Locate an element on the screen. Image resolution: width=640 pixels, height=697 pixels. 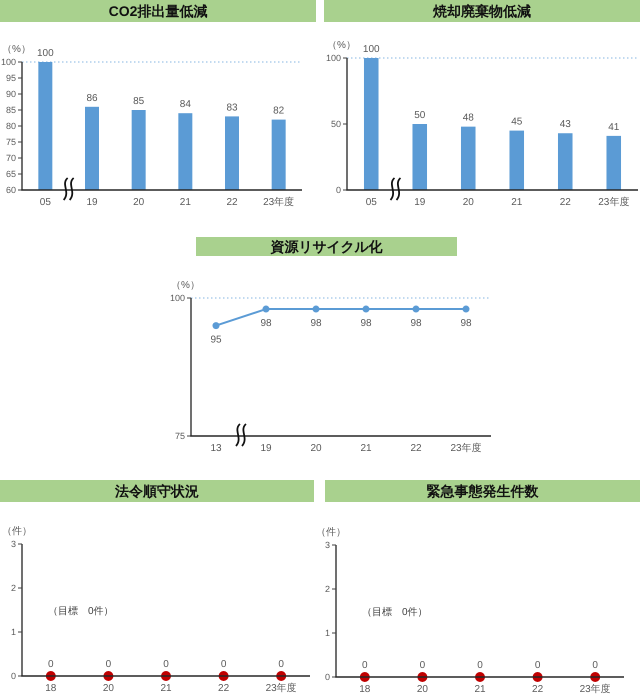
data-label: 82 is located at coordinates (279, 111).